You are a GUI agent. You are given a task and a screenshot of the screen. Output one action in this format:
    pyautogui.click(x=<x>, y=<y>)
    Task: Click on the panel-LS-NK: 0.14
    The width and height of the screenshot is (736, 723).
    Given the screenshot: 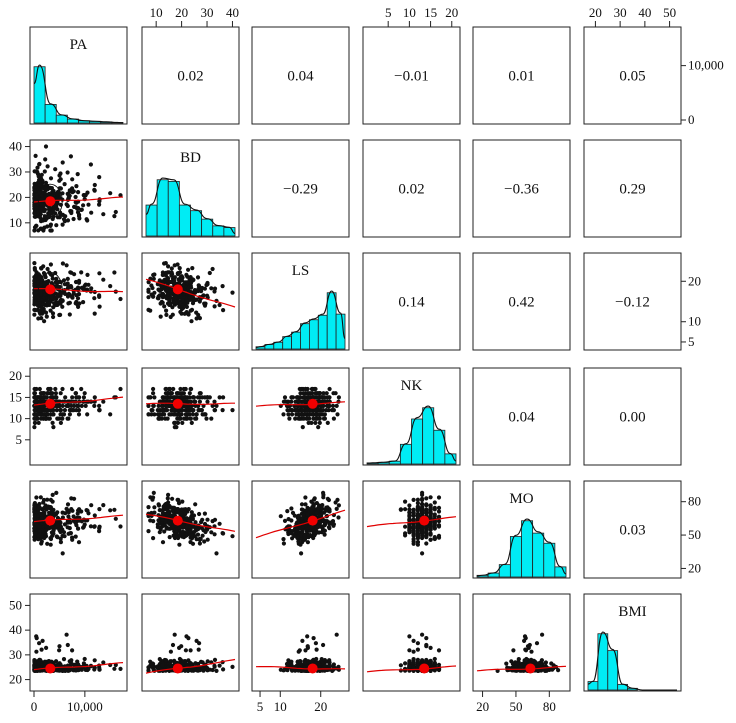 What is the action you would take?
    pyautogui.click(x=411, y=301)
    